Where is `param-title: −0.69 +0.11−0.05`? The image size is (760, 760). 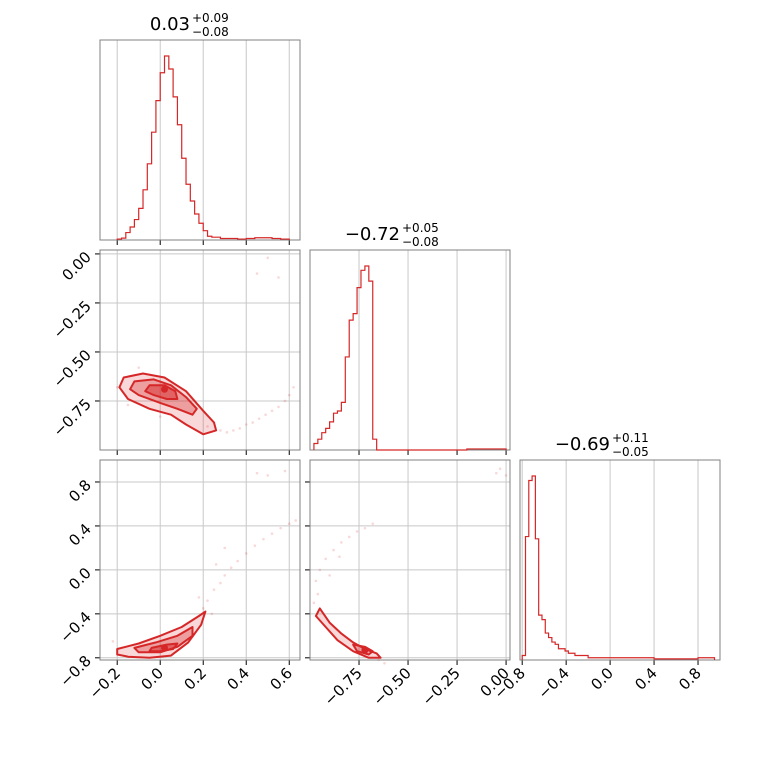
param-title: −0.69 +0.11−0.05 is located at coordinates (602, 445).